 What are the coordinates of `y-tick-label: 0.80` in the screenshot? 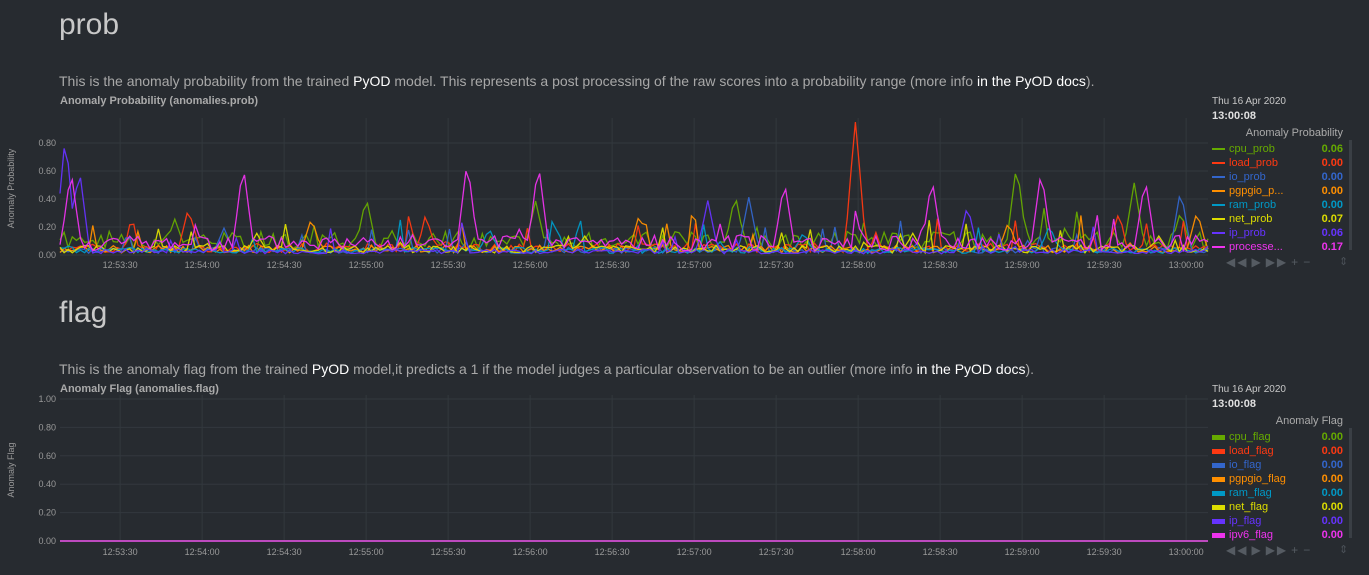 It's located at (47, 427).